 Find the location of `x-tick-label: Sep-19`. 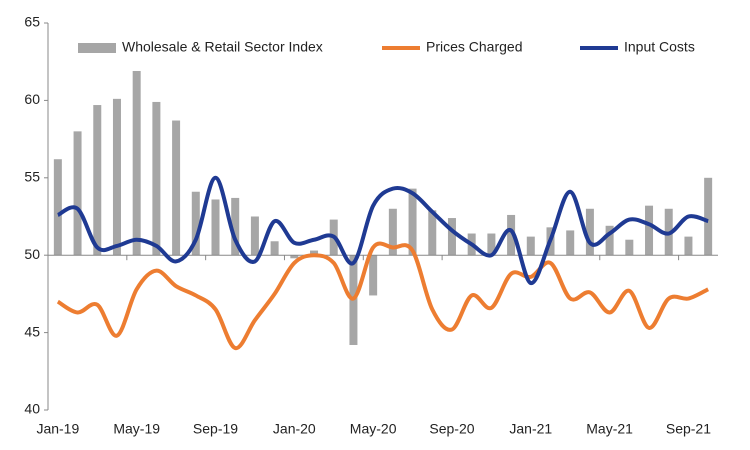

x-tick-label: Sep-19 is located at coordinates (215, 429).